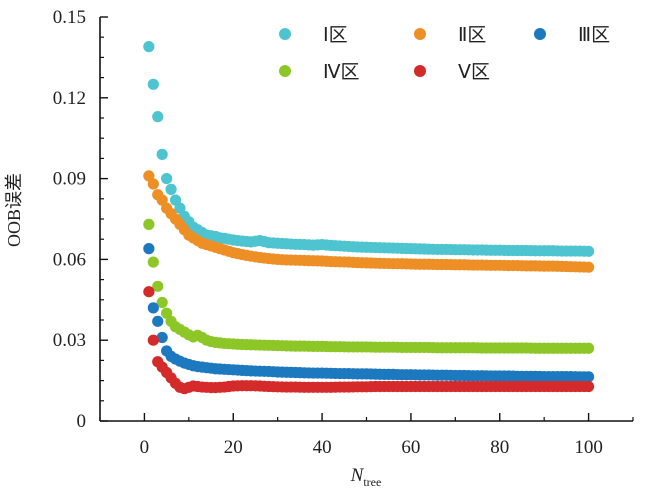 Image resolution: width=650 pixels, height=501 pixels. I want to click on x-tick-label: 100, so click(588, 447).